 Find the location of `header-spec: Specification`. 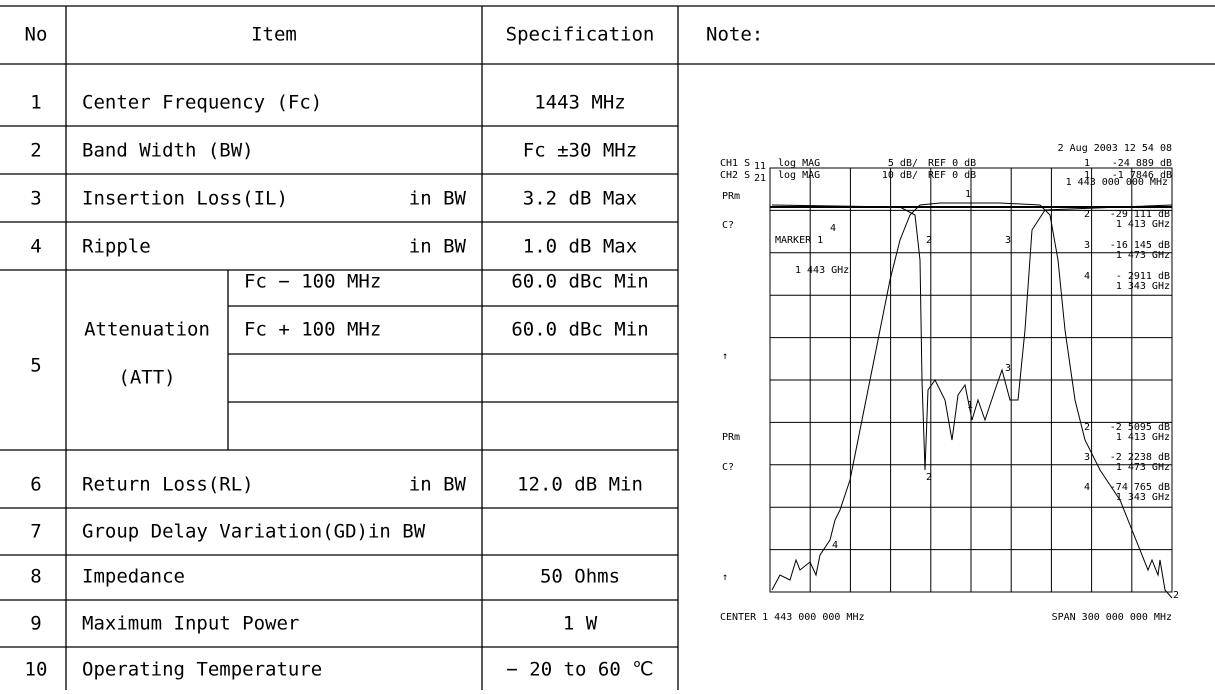

header-spec: Specification is located at coordinates (580, 35).